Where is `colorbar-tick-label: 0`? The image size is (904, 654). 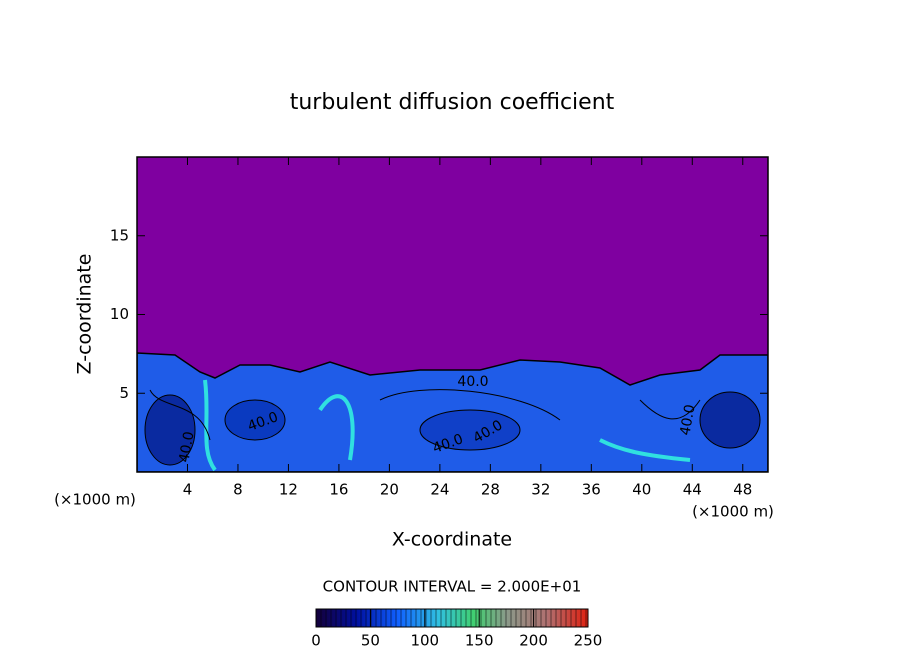 colorbar-tick-label: 0 is located at coordinates (316, 641).